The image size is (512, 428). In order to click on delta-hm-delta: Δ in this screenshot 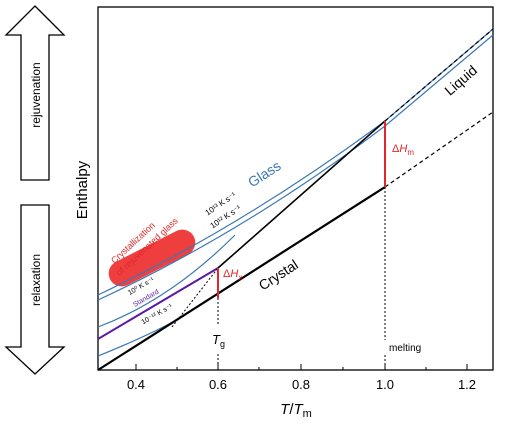, I will do `click(396, 149)`.